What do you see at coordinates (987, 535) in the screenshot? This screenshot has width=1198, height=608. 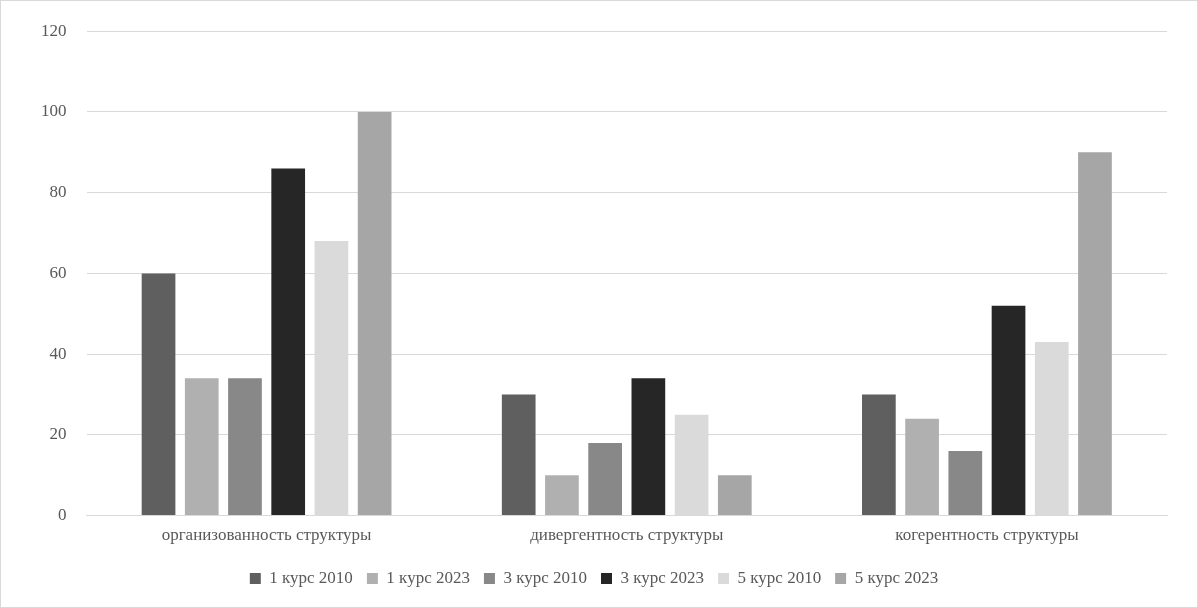 I see `x-tick-label: когерентность структуры` at bounding box center [987, 535].